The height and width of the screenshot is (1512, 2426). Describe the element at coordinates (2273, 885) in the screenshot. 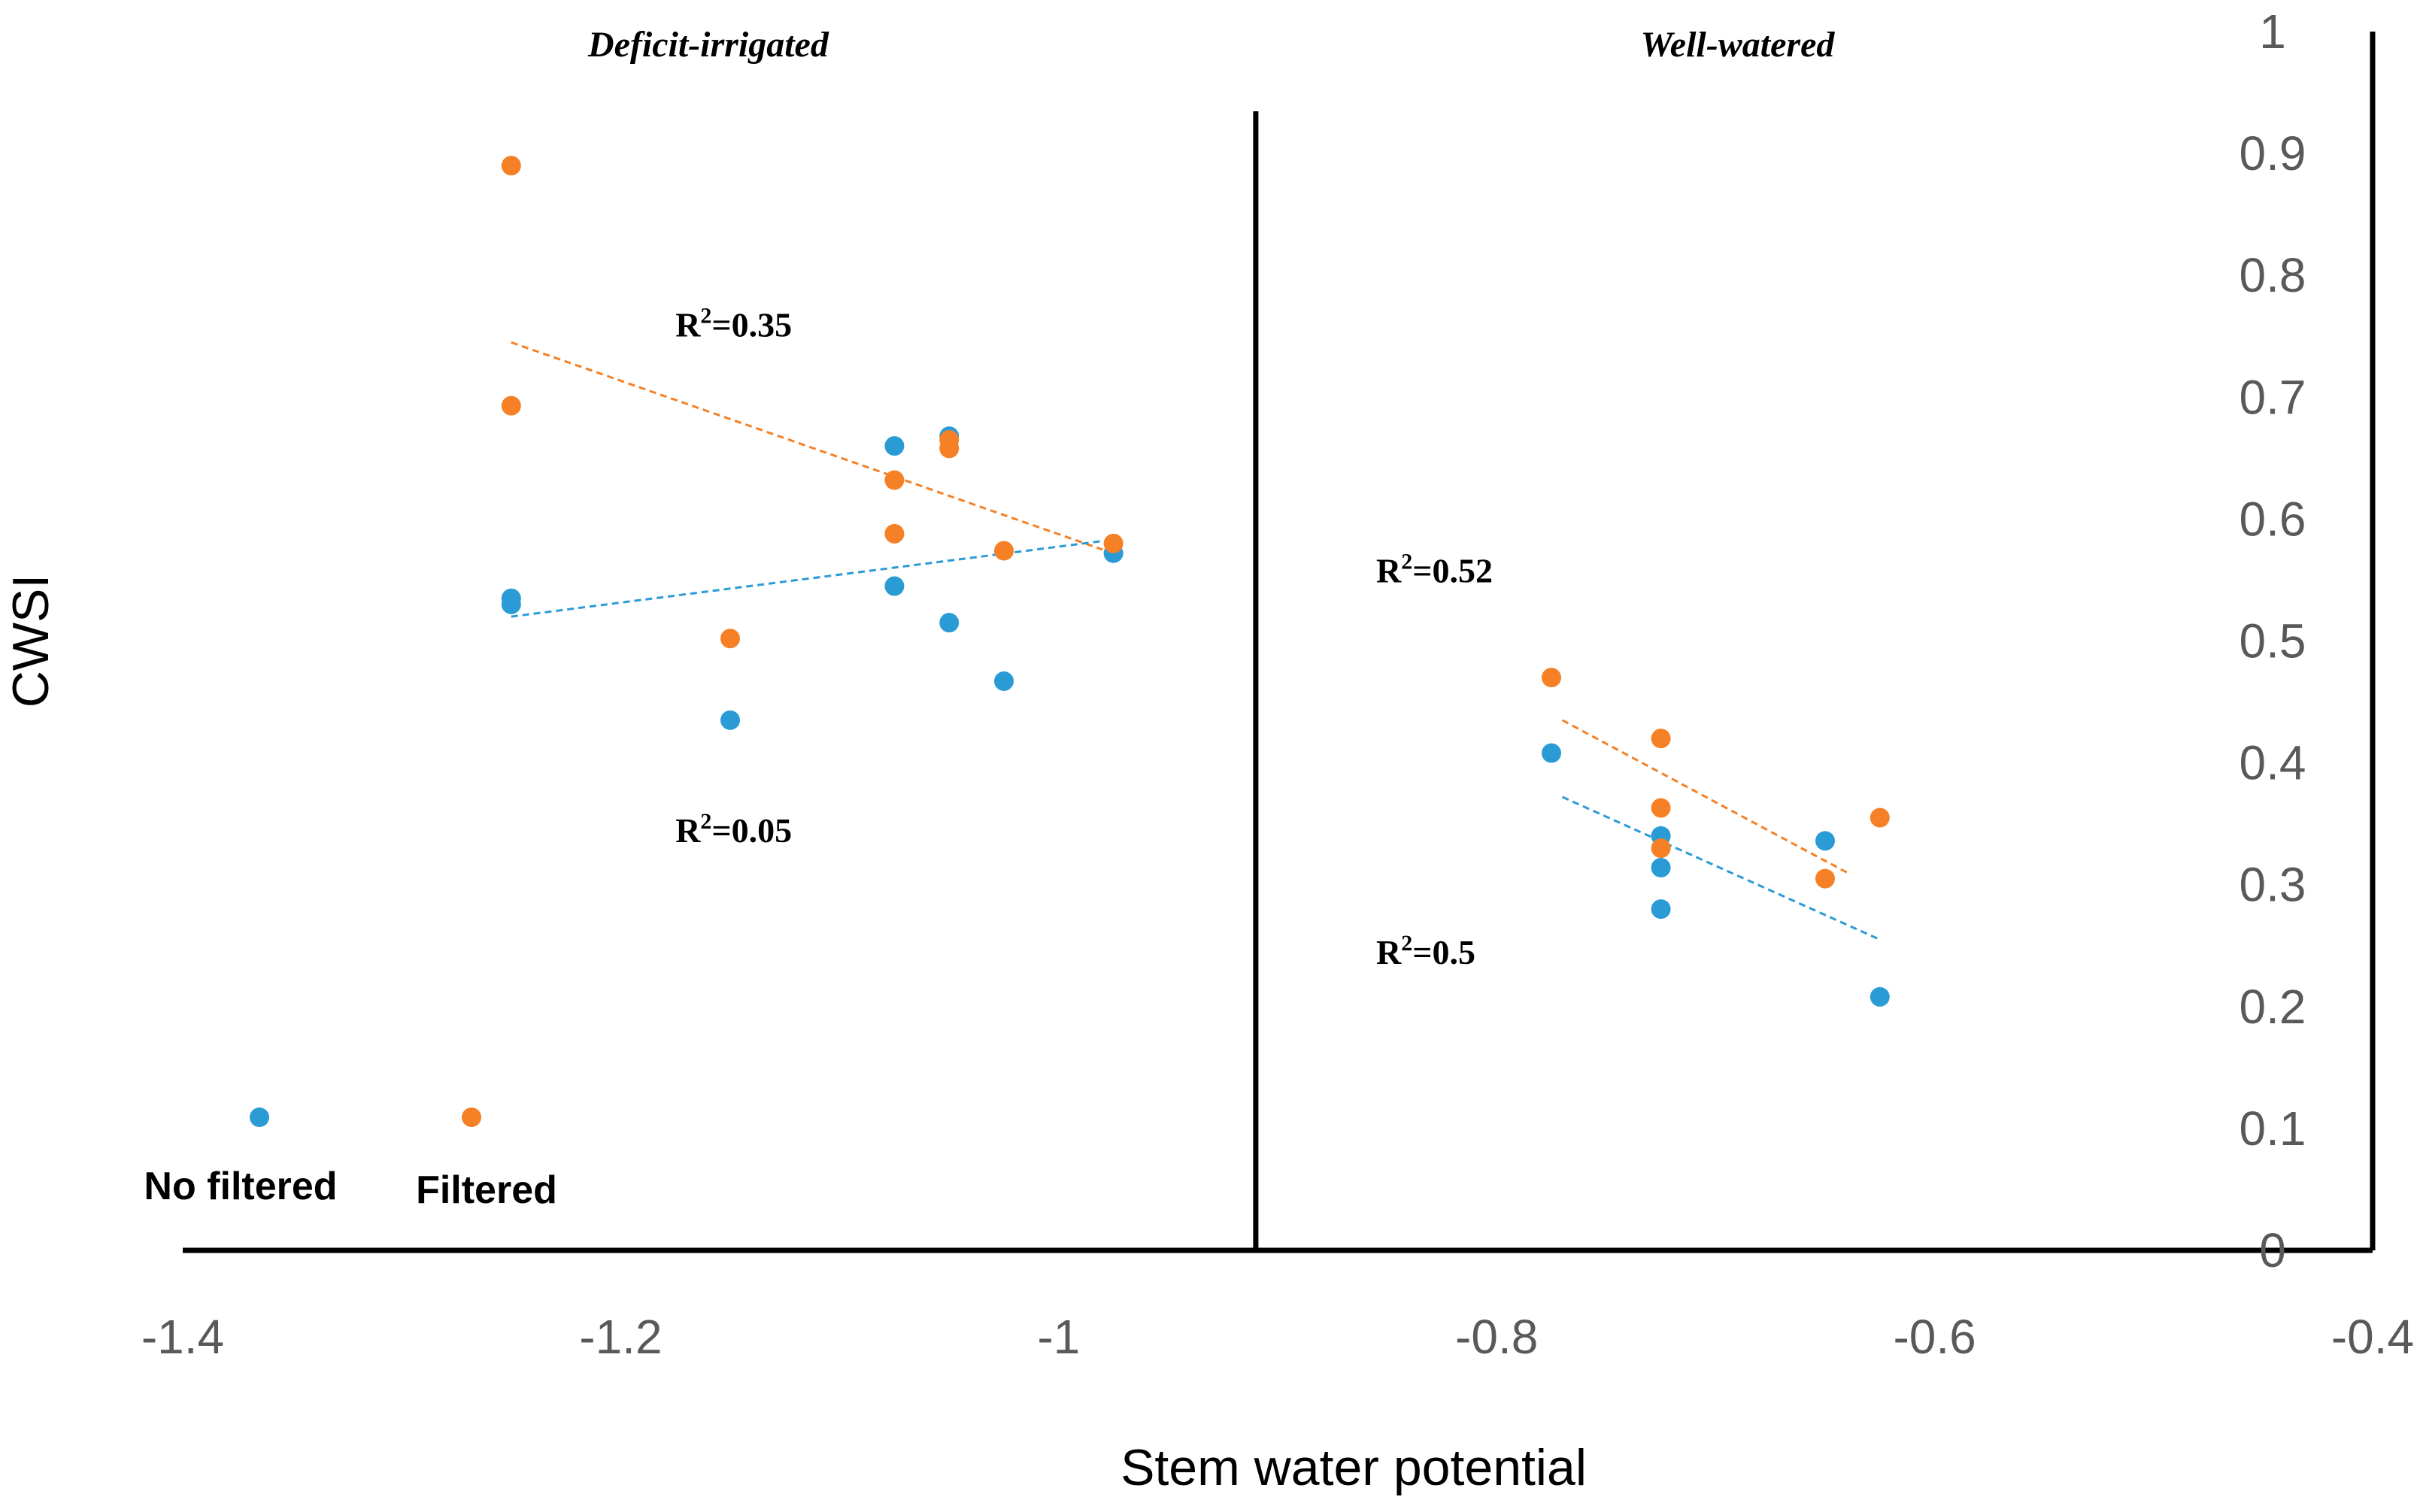

I see `y-tick-label: 0.3` at that location.